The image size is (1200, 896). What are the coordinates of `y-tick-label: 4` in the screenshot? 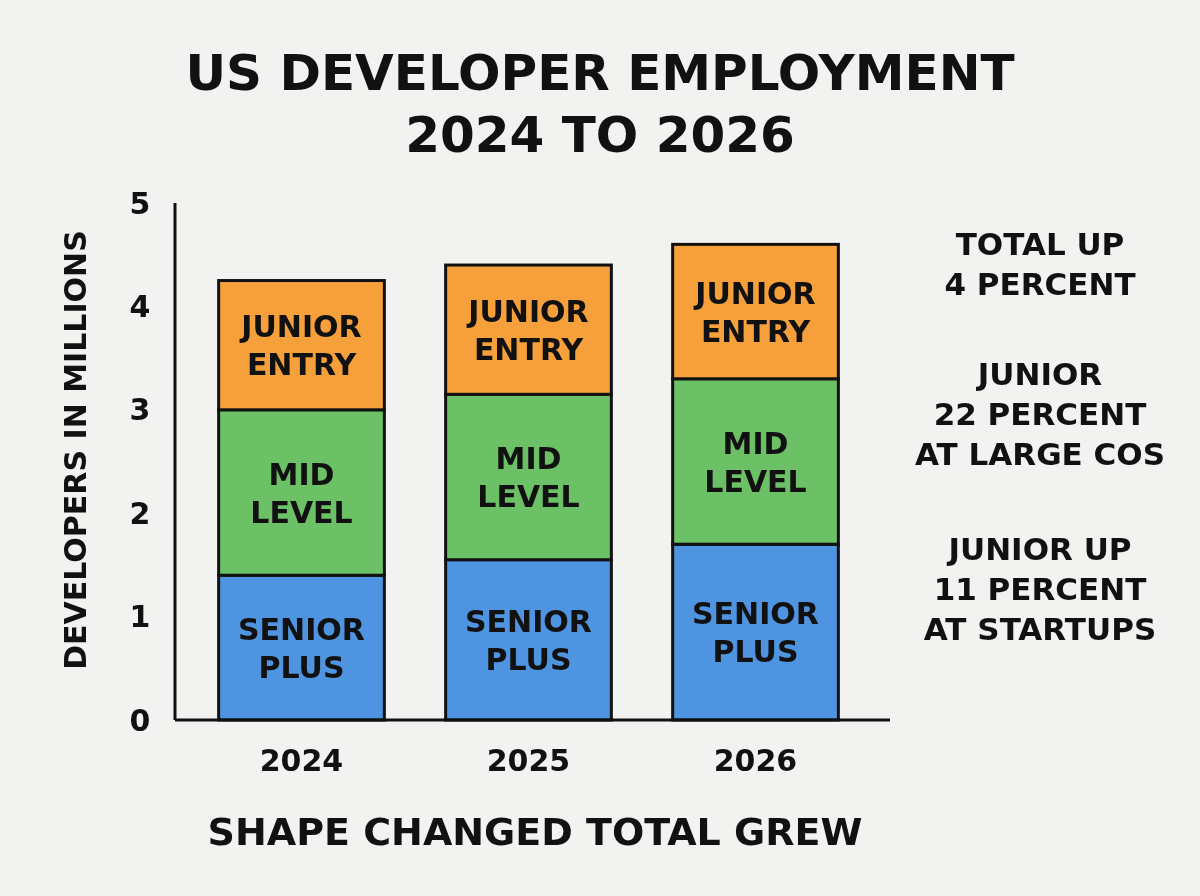 It's located at (140, 306).